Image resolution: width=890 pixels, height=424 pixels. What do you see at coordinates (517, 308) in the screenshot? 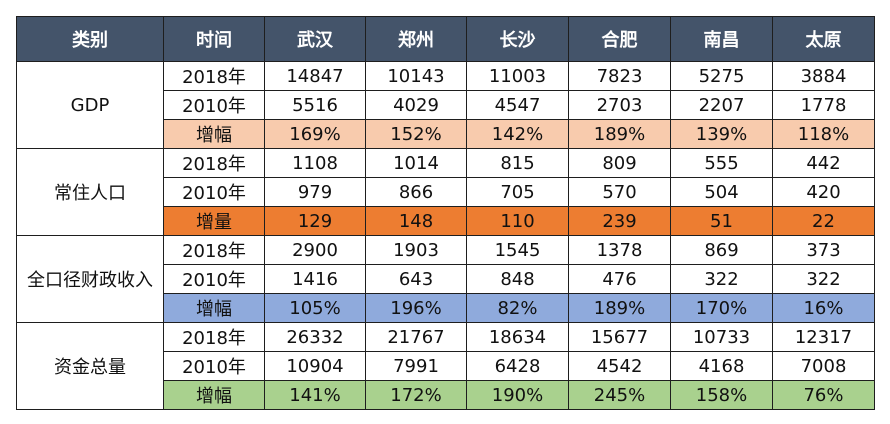
I see `growth-cell: 82%` at bounding box center [517, 308].